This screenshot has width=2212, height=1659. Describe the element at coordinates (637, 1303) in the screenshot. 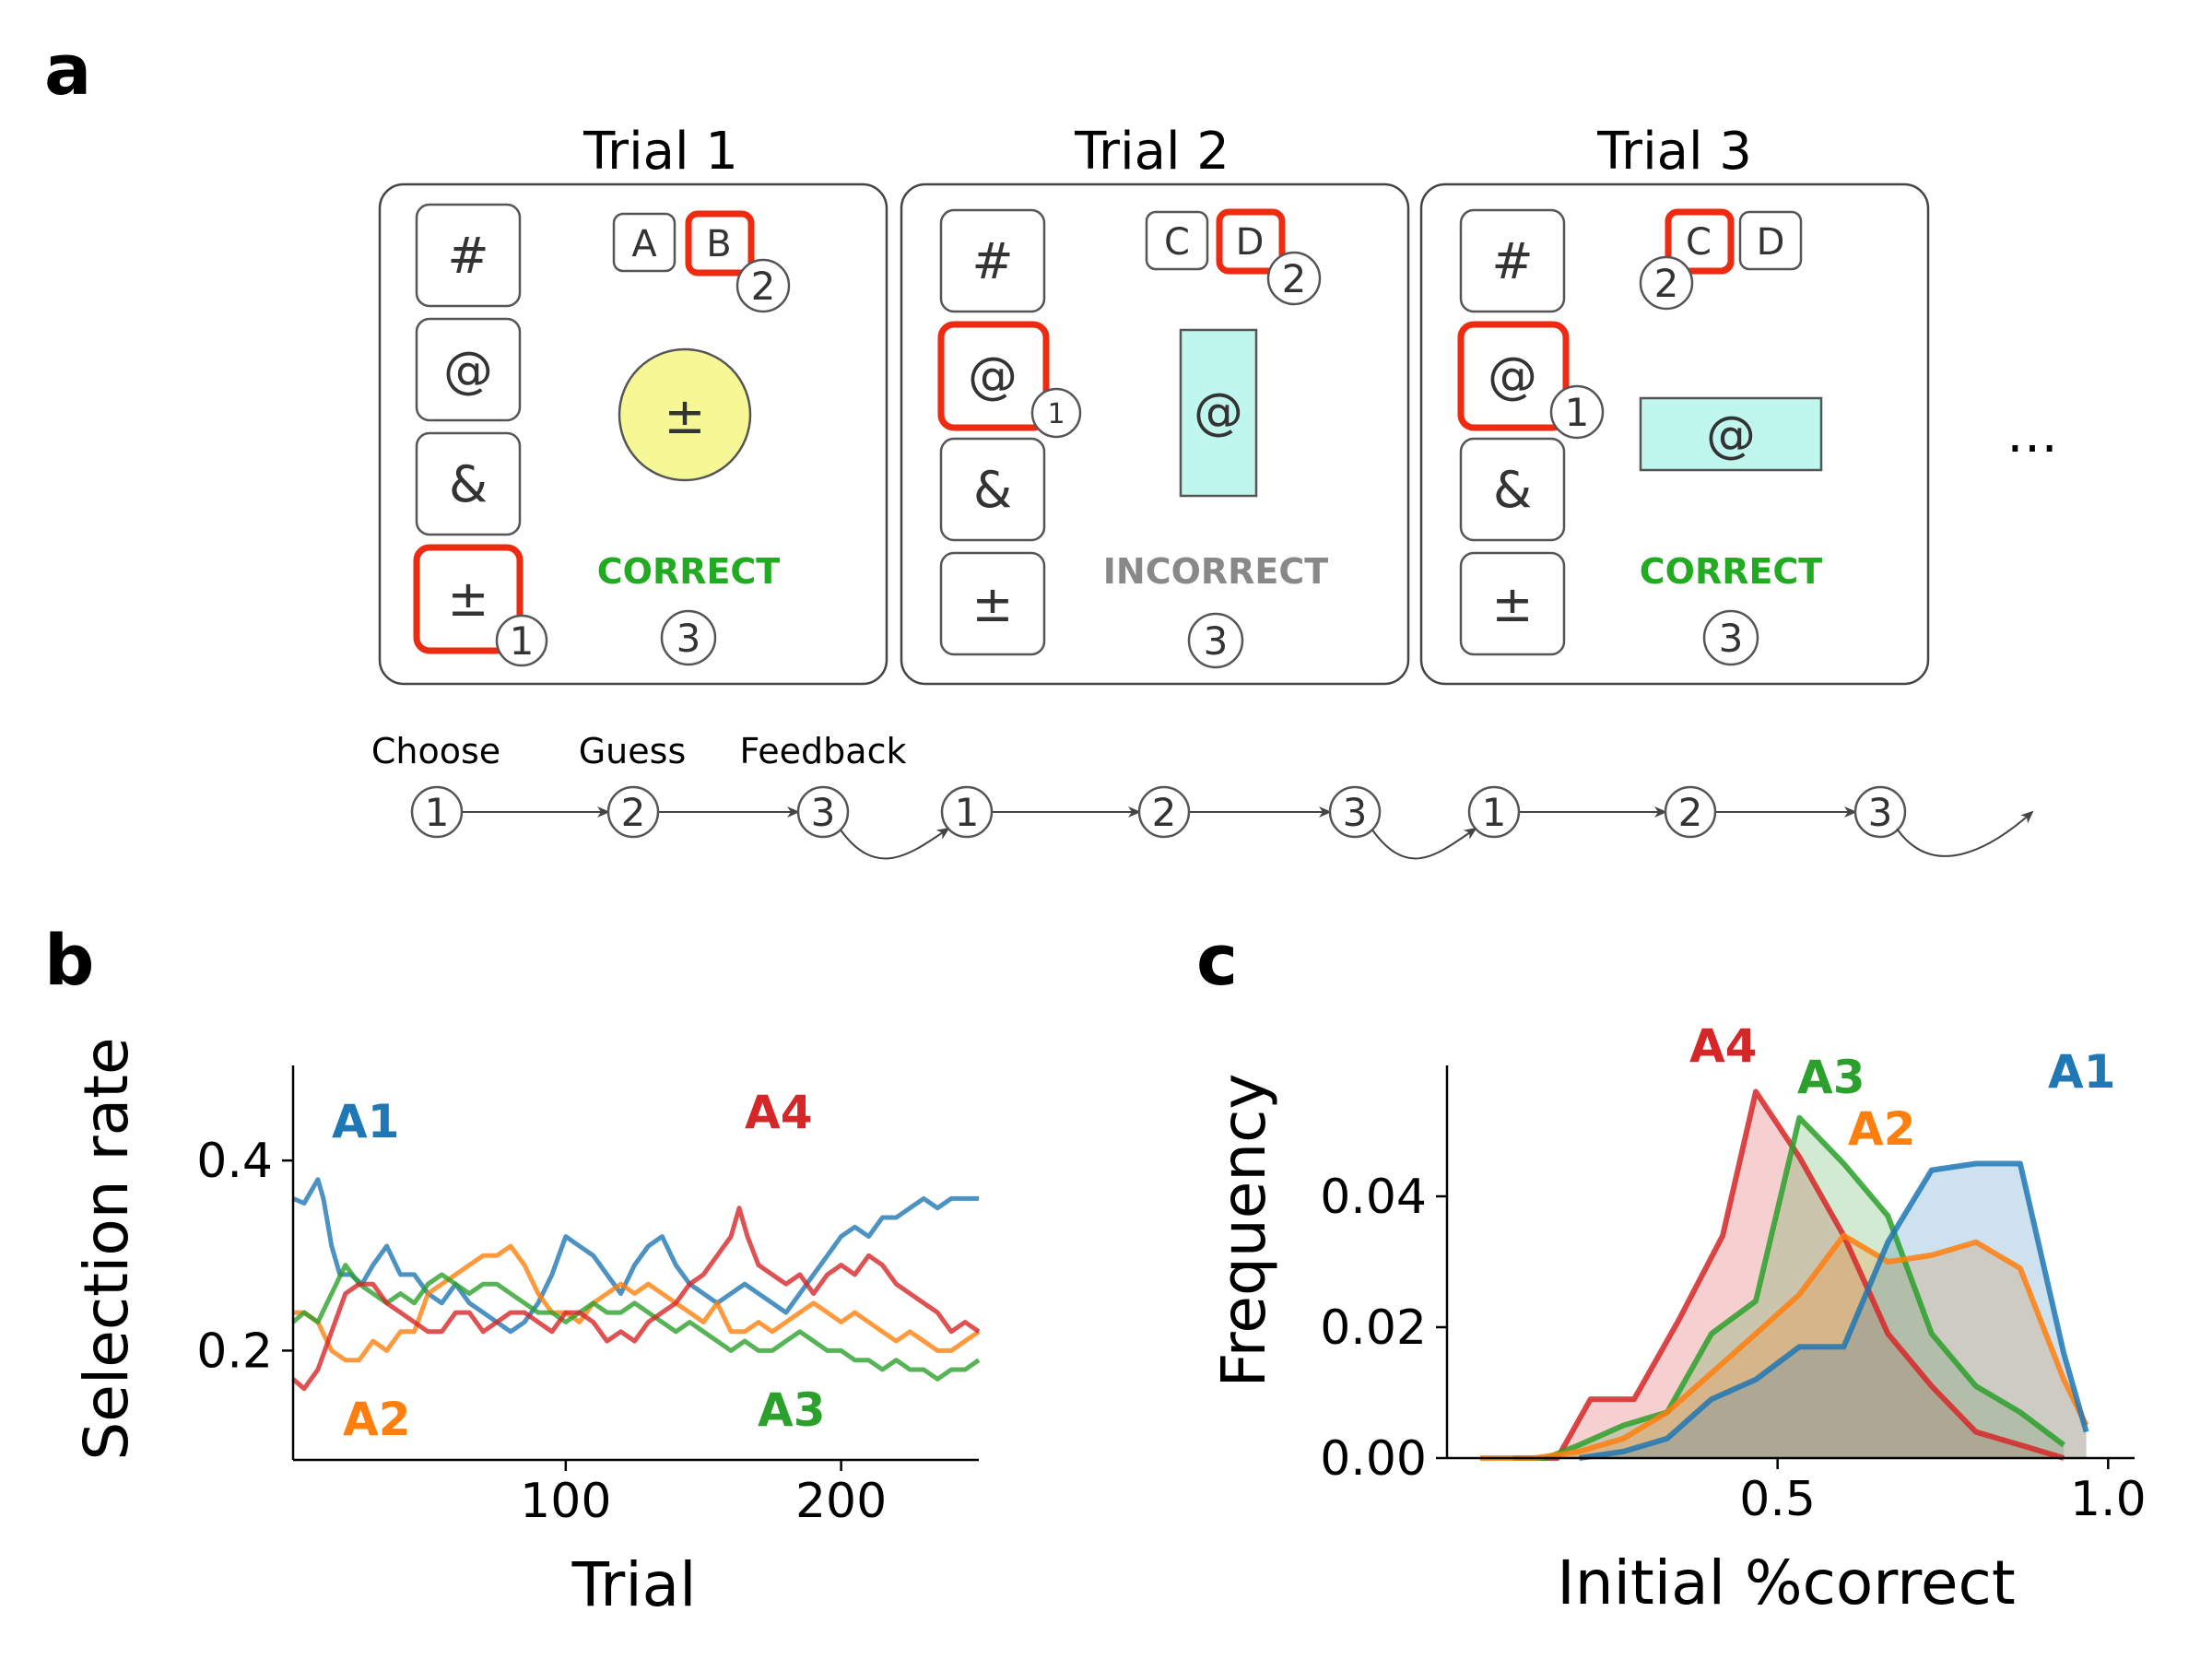

I see `series-line-a2` at that location.